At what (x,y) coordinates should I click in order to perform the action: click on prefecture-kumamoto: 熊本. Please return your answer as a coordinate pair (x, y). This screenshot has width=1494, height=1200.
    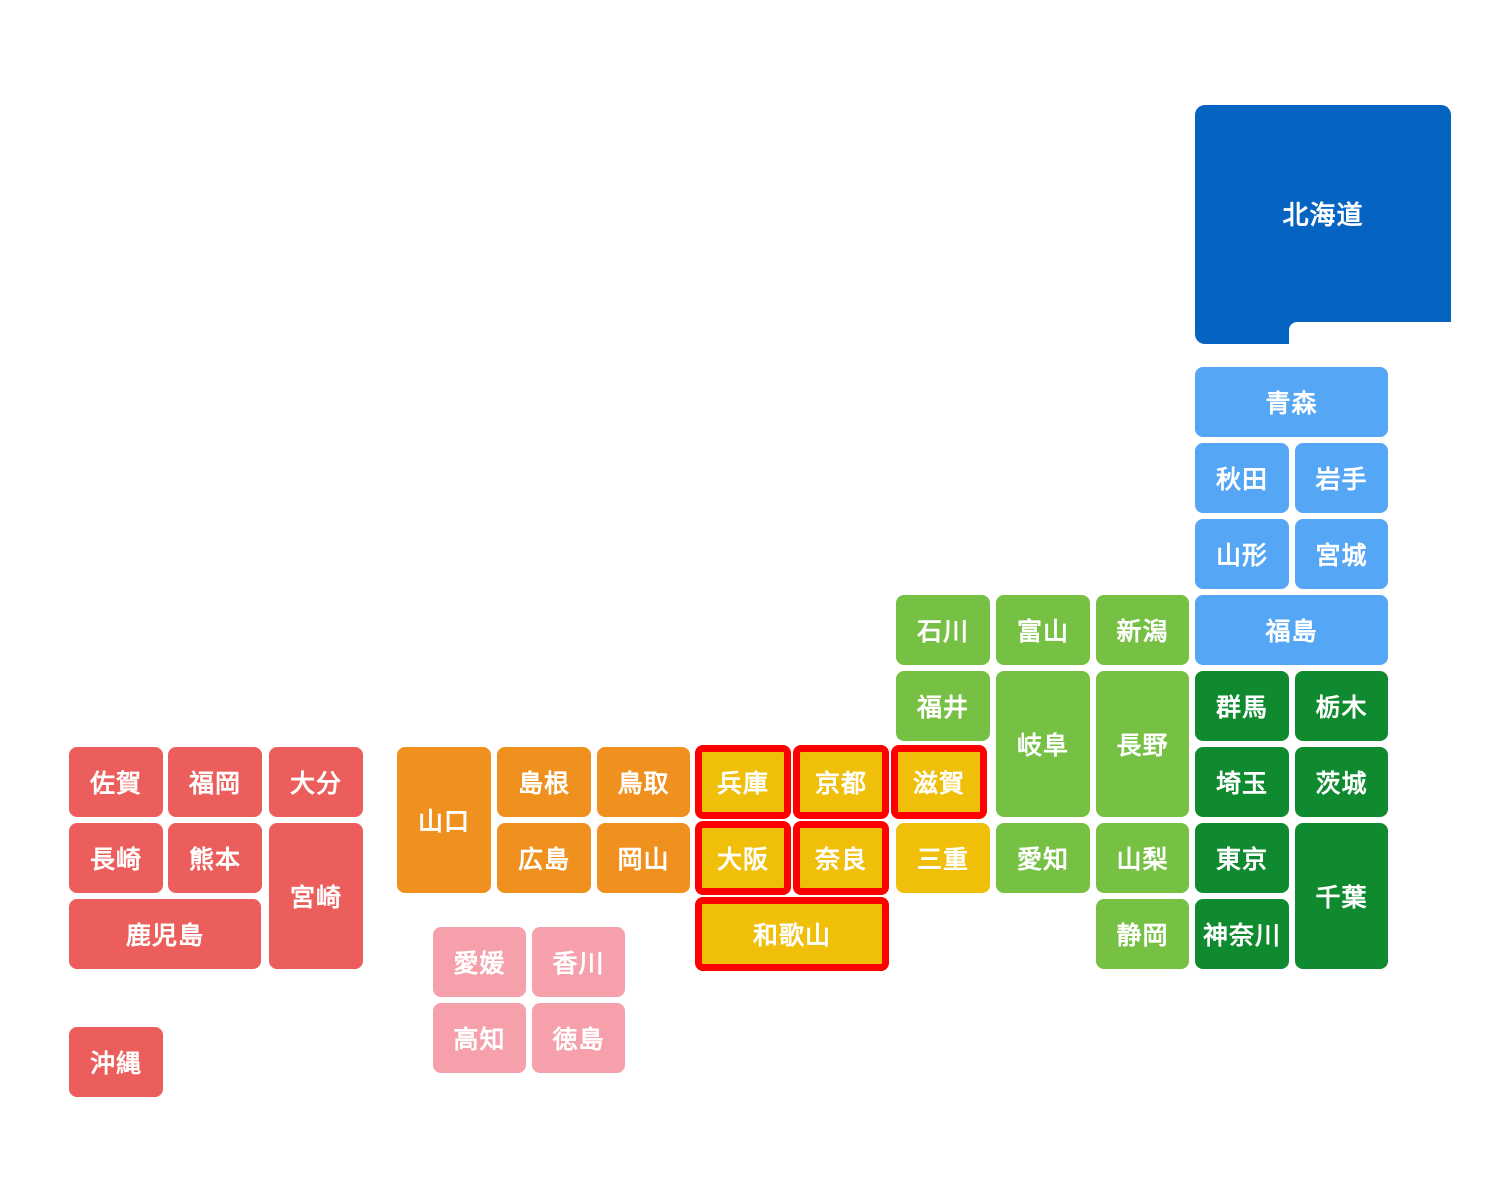
    Looking at the image, I should click on (215, 858).